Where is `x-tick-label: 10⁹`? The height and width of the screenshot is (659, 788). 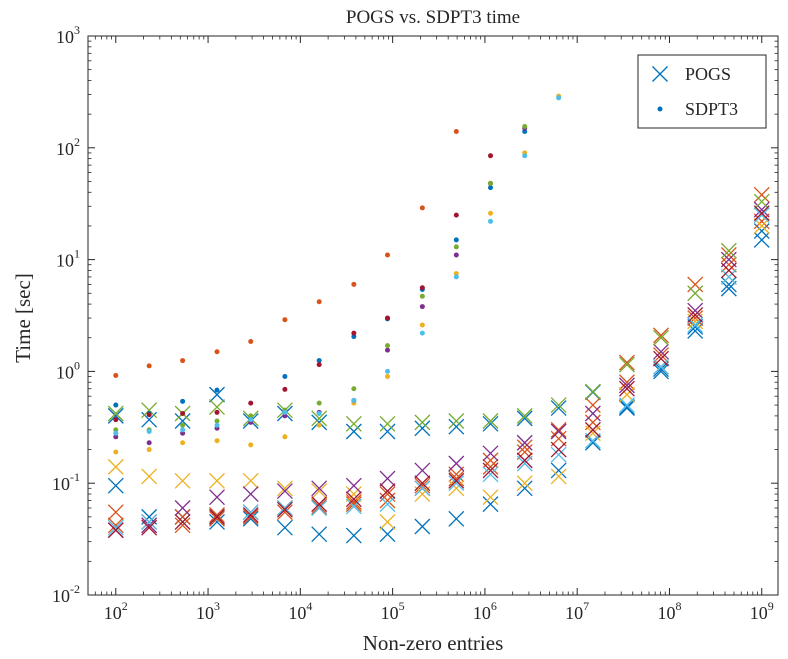 x-tick-label: 10⁹ is located at coordinates (762, 611).